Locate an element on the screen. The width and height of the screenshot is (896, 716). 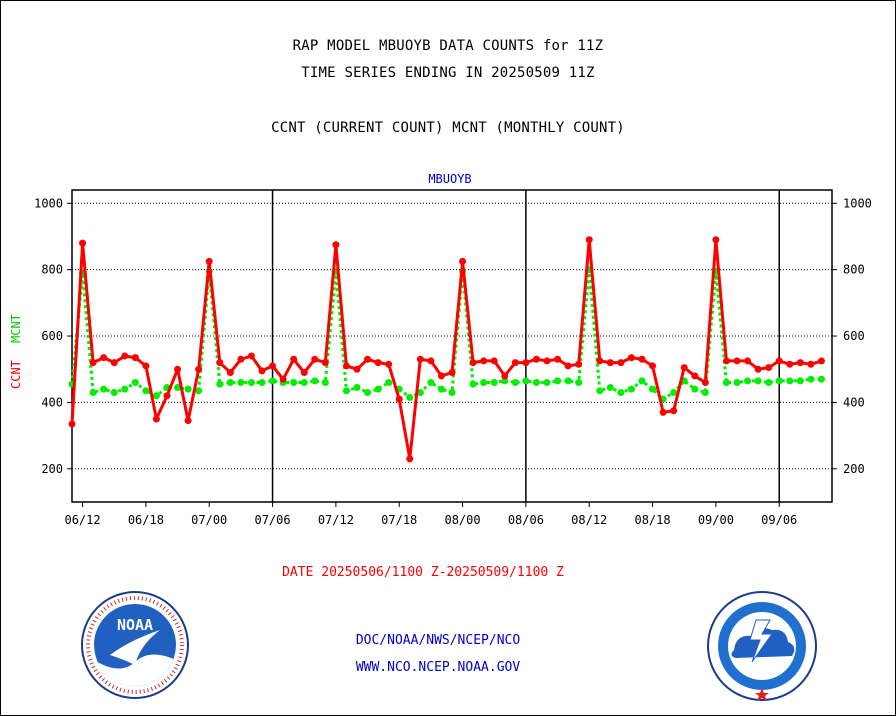
y-tick-label-left: 600 is located at coordinates (52, 336).